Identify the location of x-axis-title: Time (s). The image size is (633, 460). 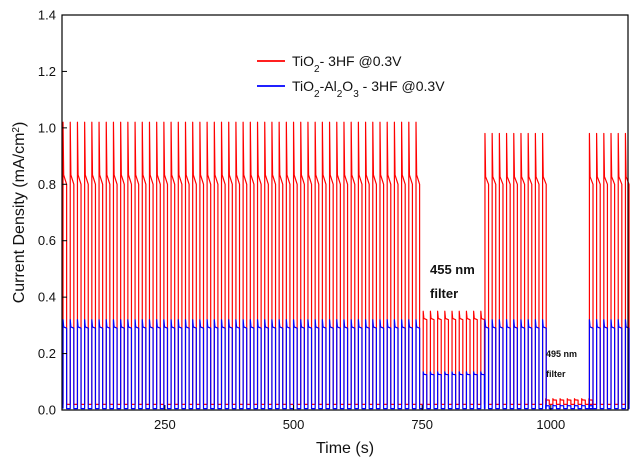
(345, 448).